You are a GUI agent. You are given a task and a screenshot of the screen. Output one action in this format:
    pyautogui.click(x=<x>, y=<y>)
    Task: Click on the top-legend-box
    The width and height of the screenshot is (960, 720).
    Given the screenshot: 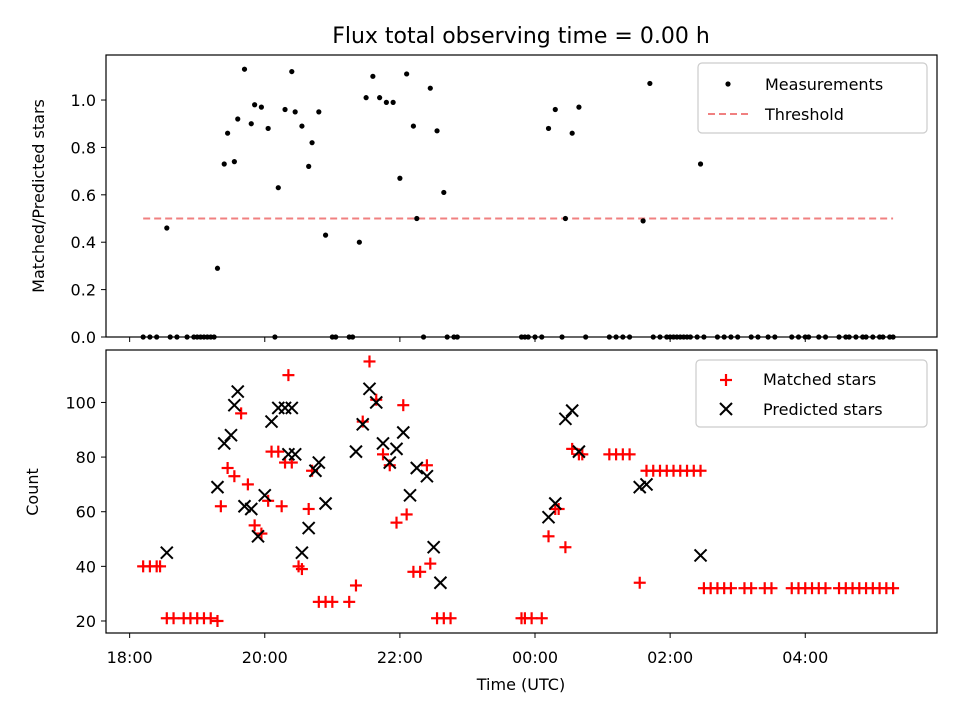 What is the action you would take?
    pyautogui.click(x=812, y=98)
    